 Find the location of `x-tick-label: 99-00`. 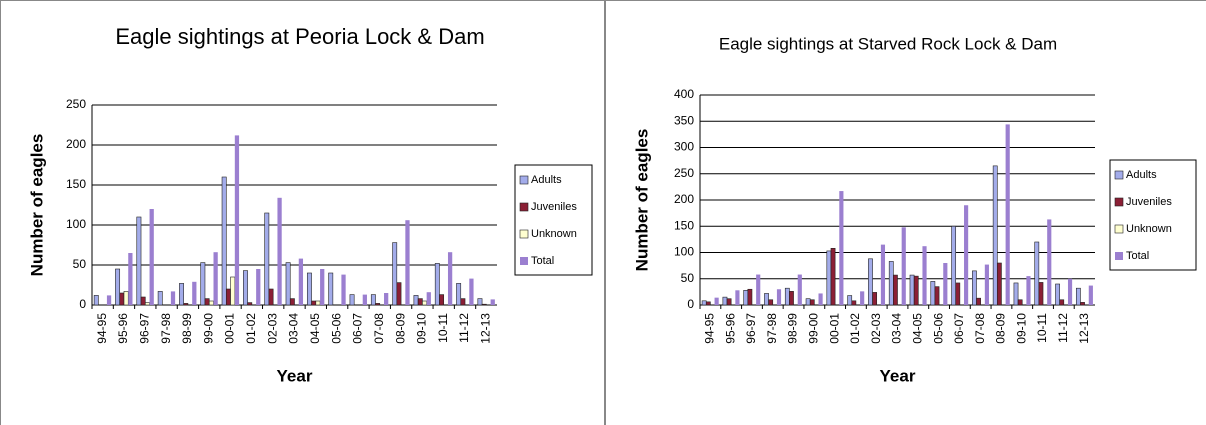

x-tick-label: 99-00 is located at coordinates (208, 328).